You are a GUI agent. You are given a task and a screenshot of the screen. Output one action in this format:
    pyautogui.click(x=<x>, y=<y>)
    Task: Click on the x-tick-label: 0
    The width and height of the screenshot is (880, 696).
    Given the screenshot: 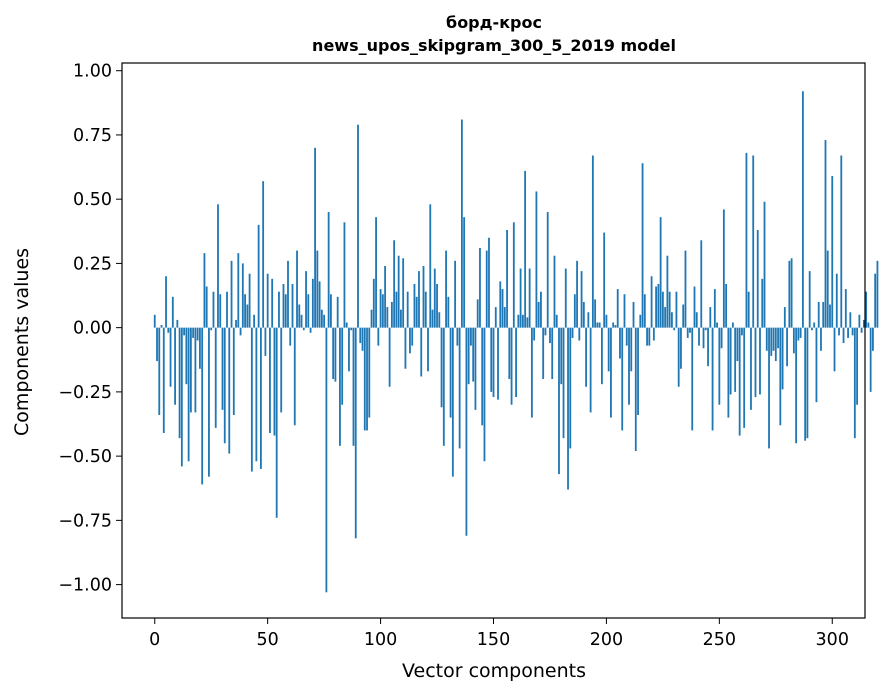 What is the action you would take?
    pyautogui.click(x=154, y=640)
    